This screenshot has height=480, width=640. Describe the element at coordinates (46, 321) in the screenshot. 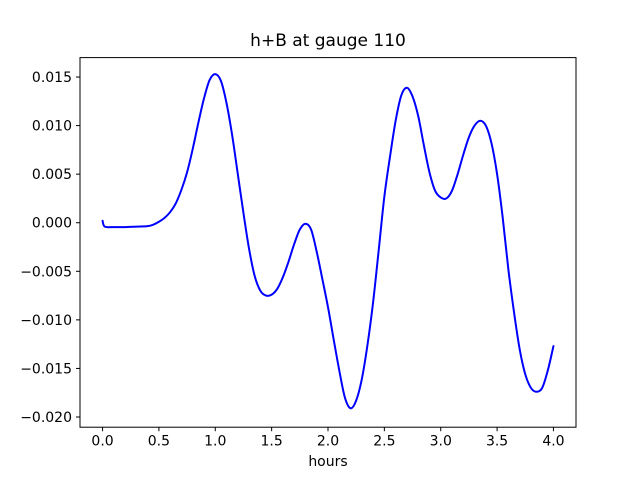

I see `y-tick-label: −0.010` at that location.